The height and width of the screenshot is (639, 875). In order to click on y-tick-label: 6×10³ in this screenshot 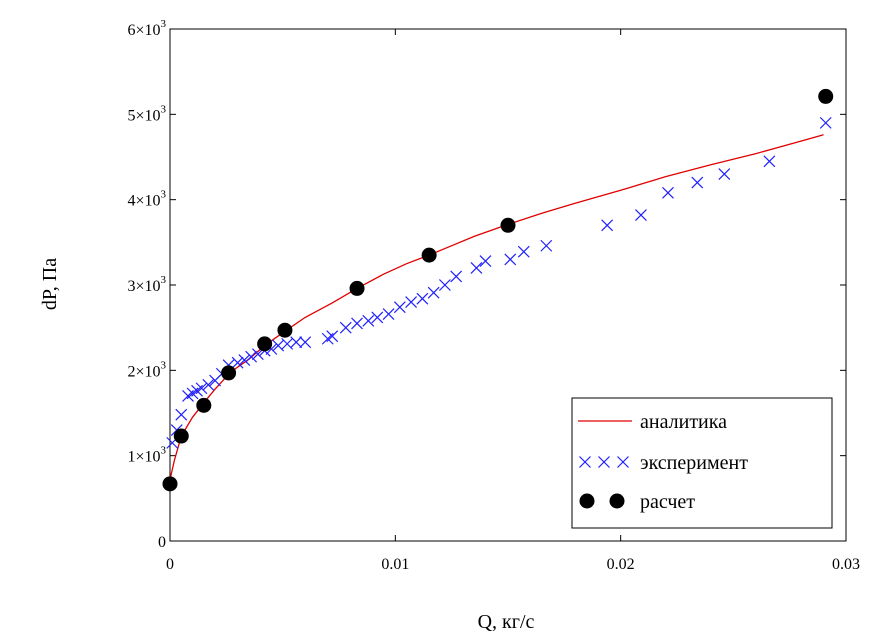, I will do `click(146, 28)`.